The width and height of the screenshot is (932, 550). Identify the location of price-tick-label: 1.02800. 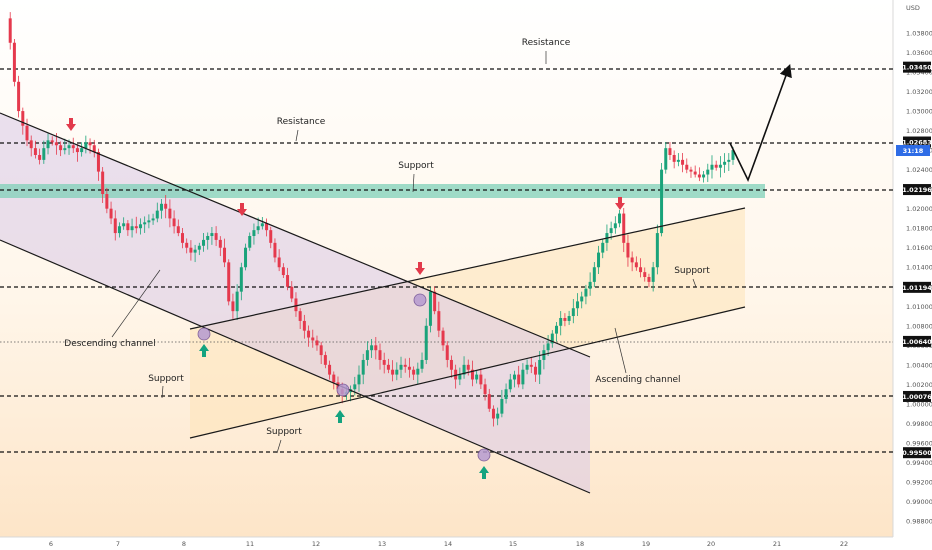
(919, 131).